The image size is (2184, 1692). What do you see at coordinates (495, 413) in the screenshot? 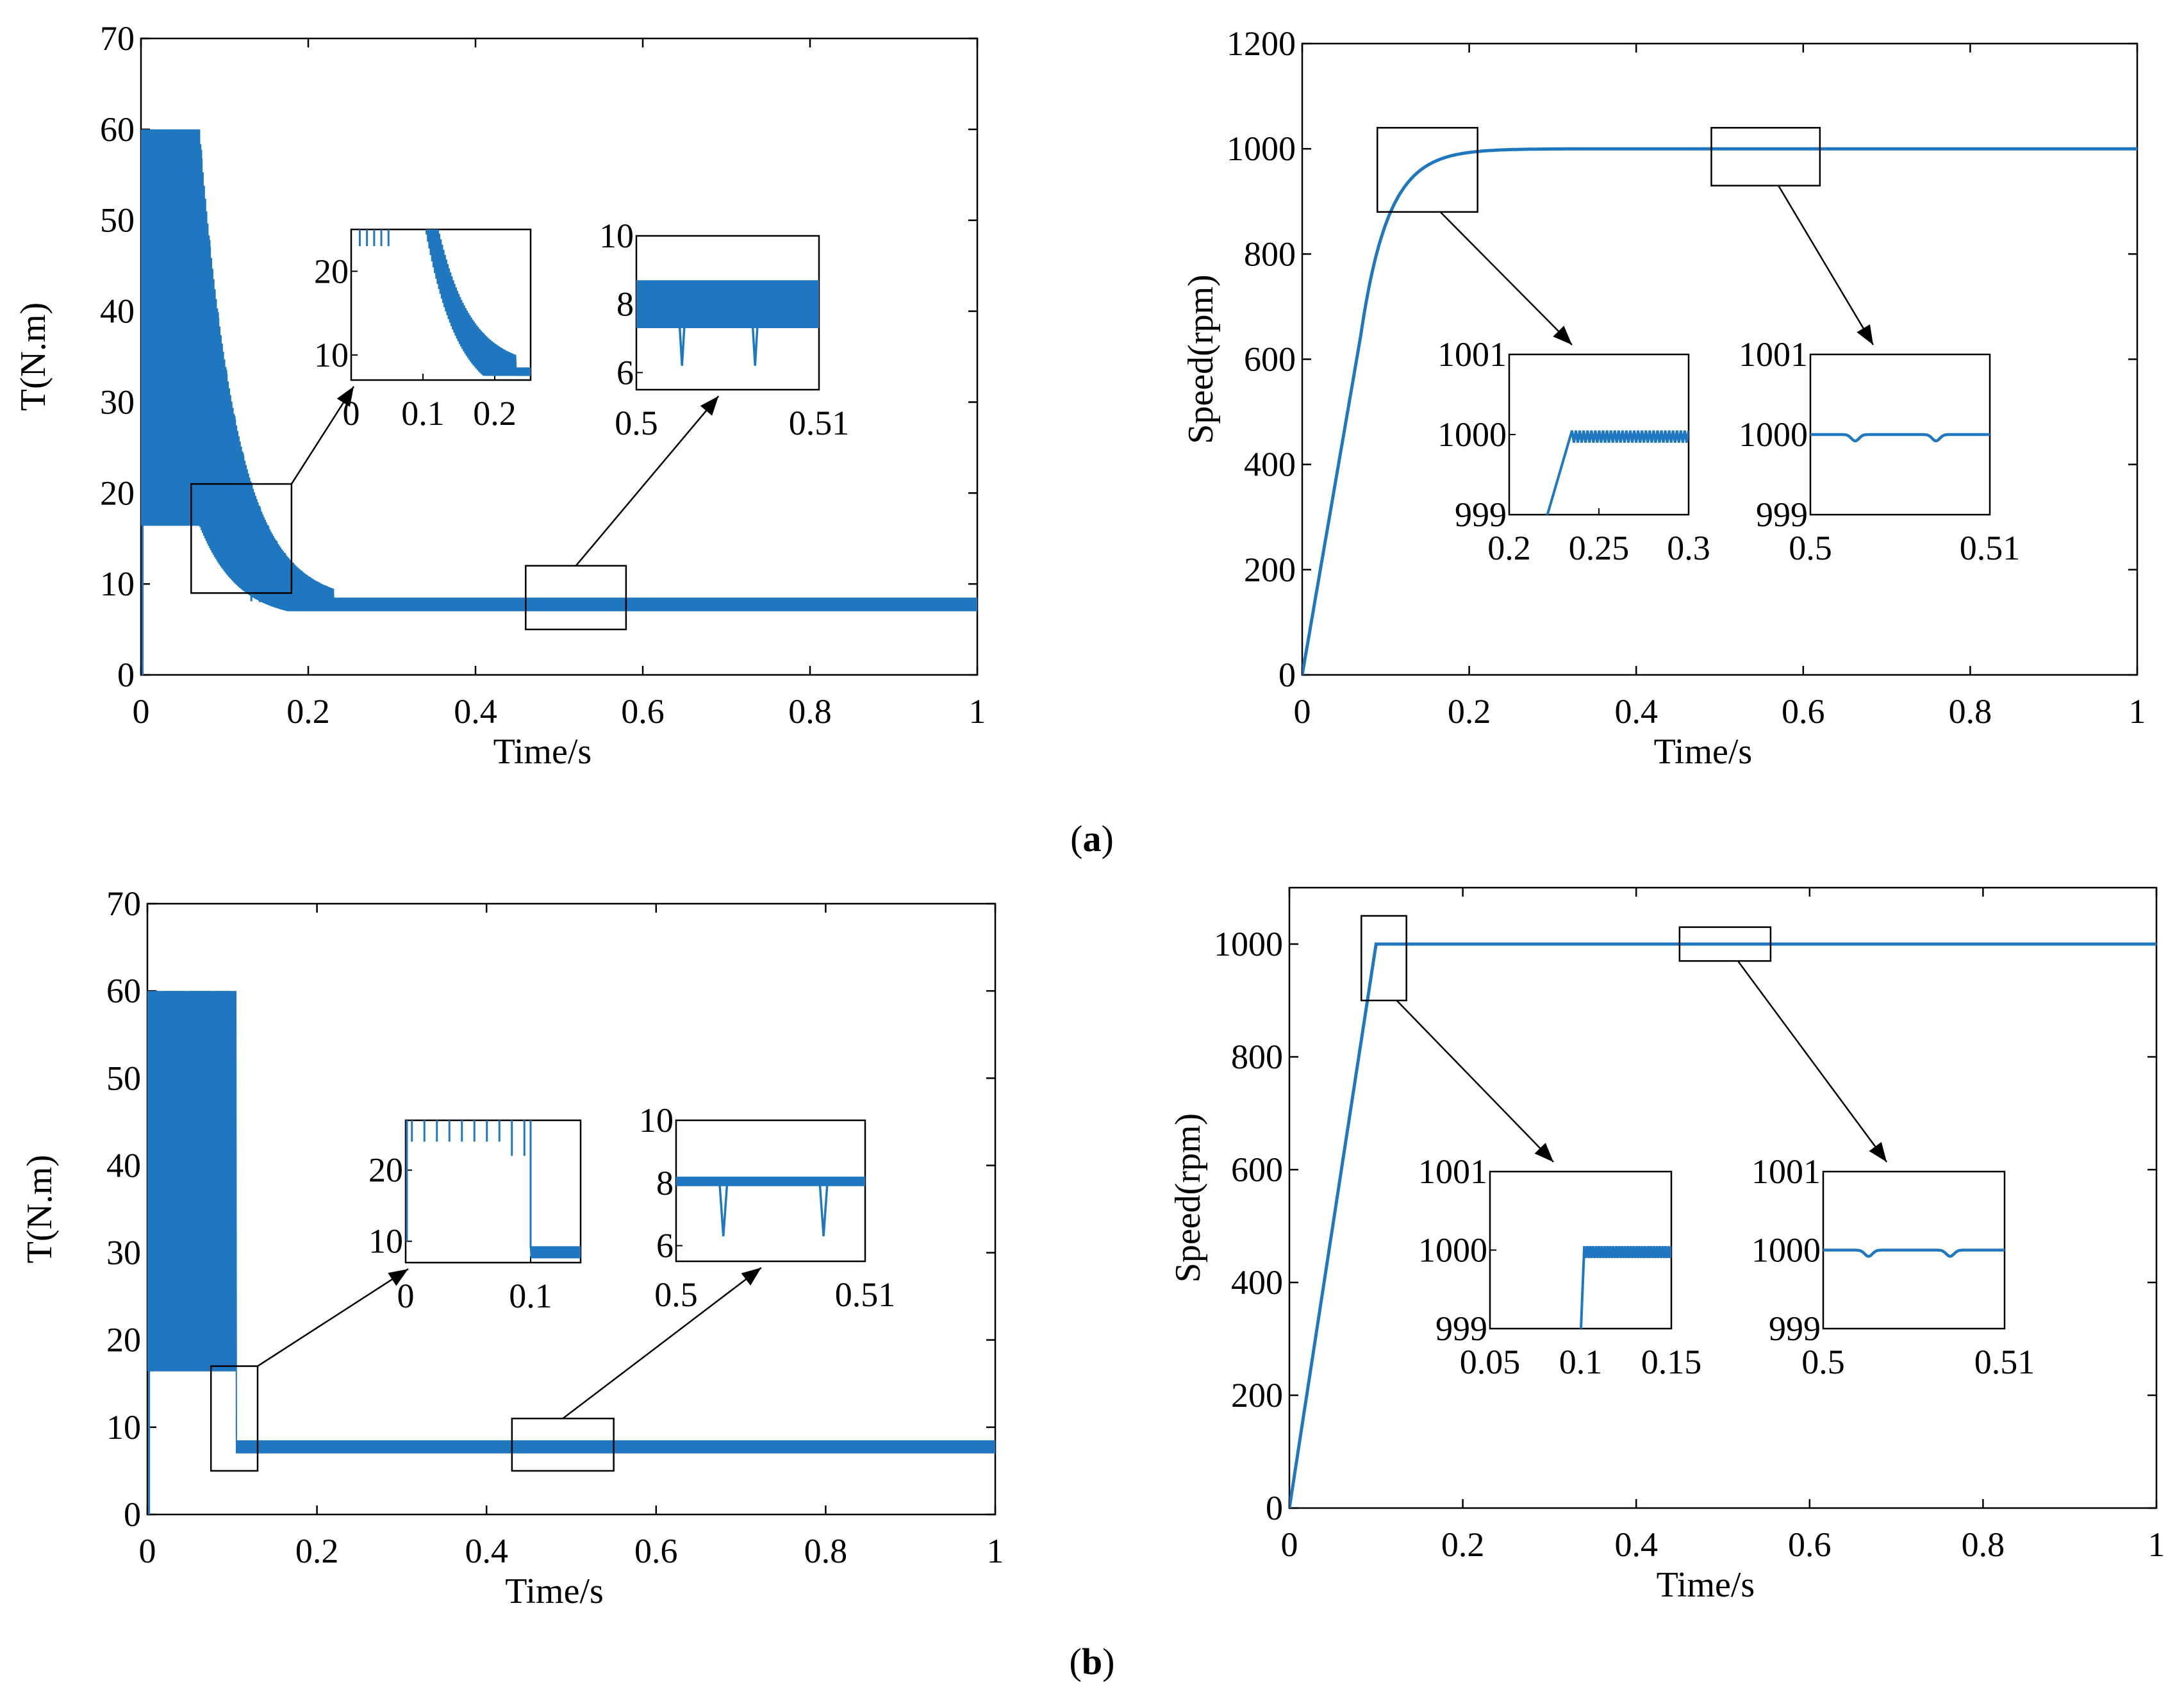
I see `inset-x-tick-label: 0.2` at bounding box center [495, 413].